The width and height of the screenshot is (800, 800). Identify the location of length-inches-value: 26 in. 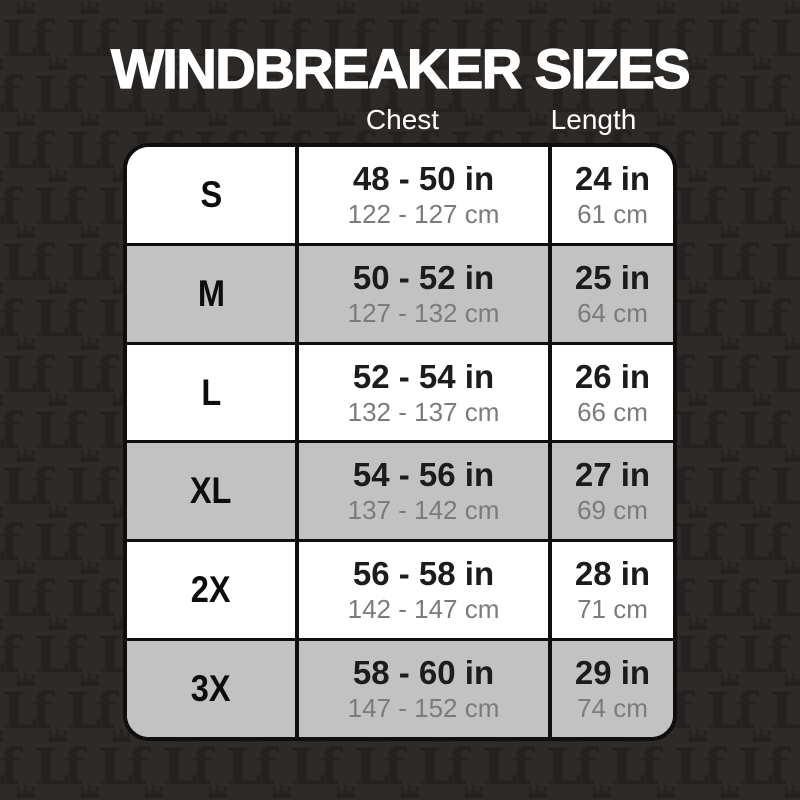
(612, 376).